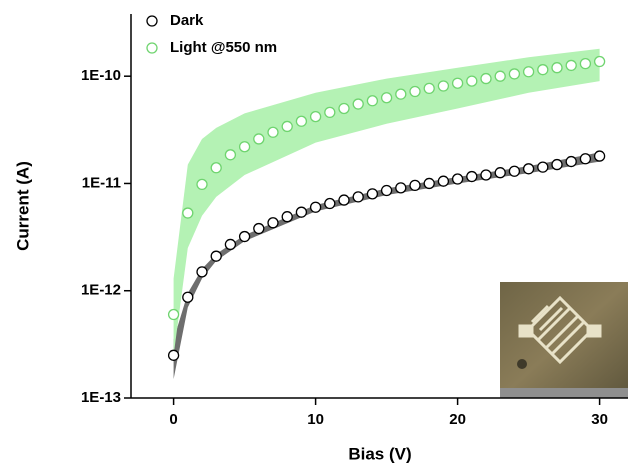 This screenshot has height=472, width=631. Describe the element at coordinates (101, 397) in the screenshot. I see `y-tick-label: 1E-13` at that location.